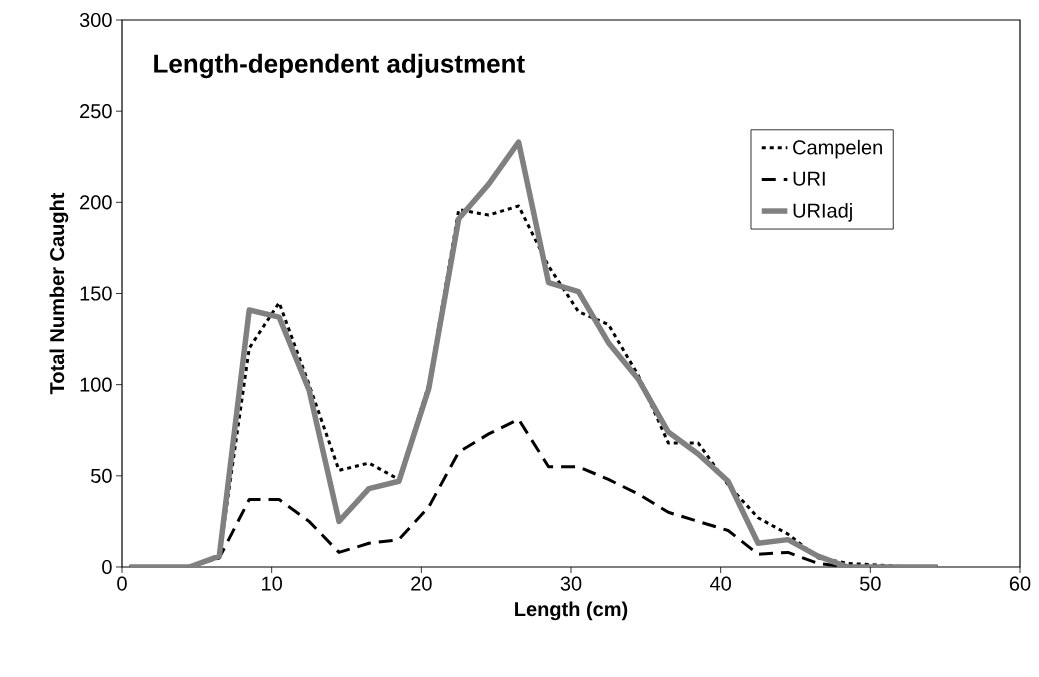  I want to click on text: Length-dependent adjustment, so click(339, 66).